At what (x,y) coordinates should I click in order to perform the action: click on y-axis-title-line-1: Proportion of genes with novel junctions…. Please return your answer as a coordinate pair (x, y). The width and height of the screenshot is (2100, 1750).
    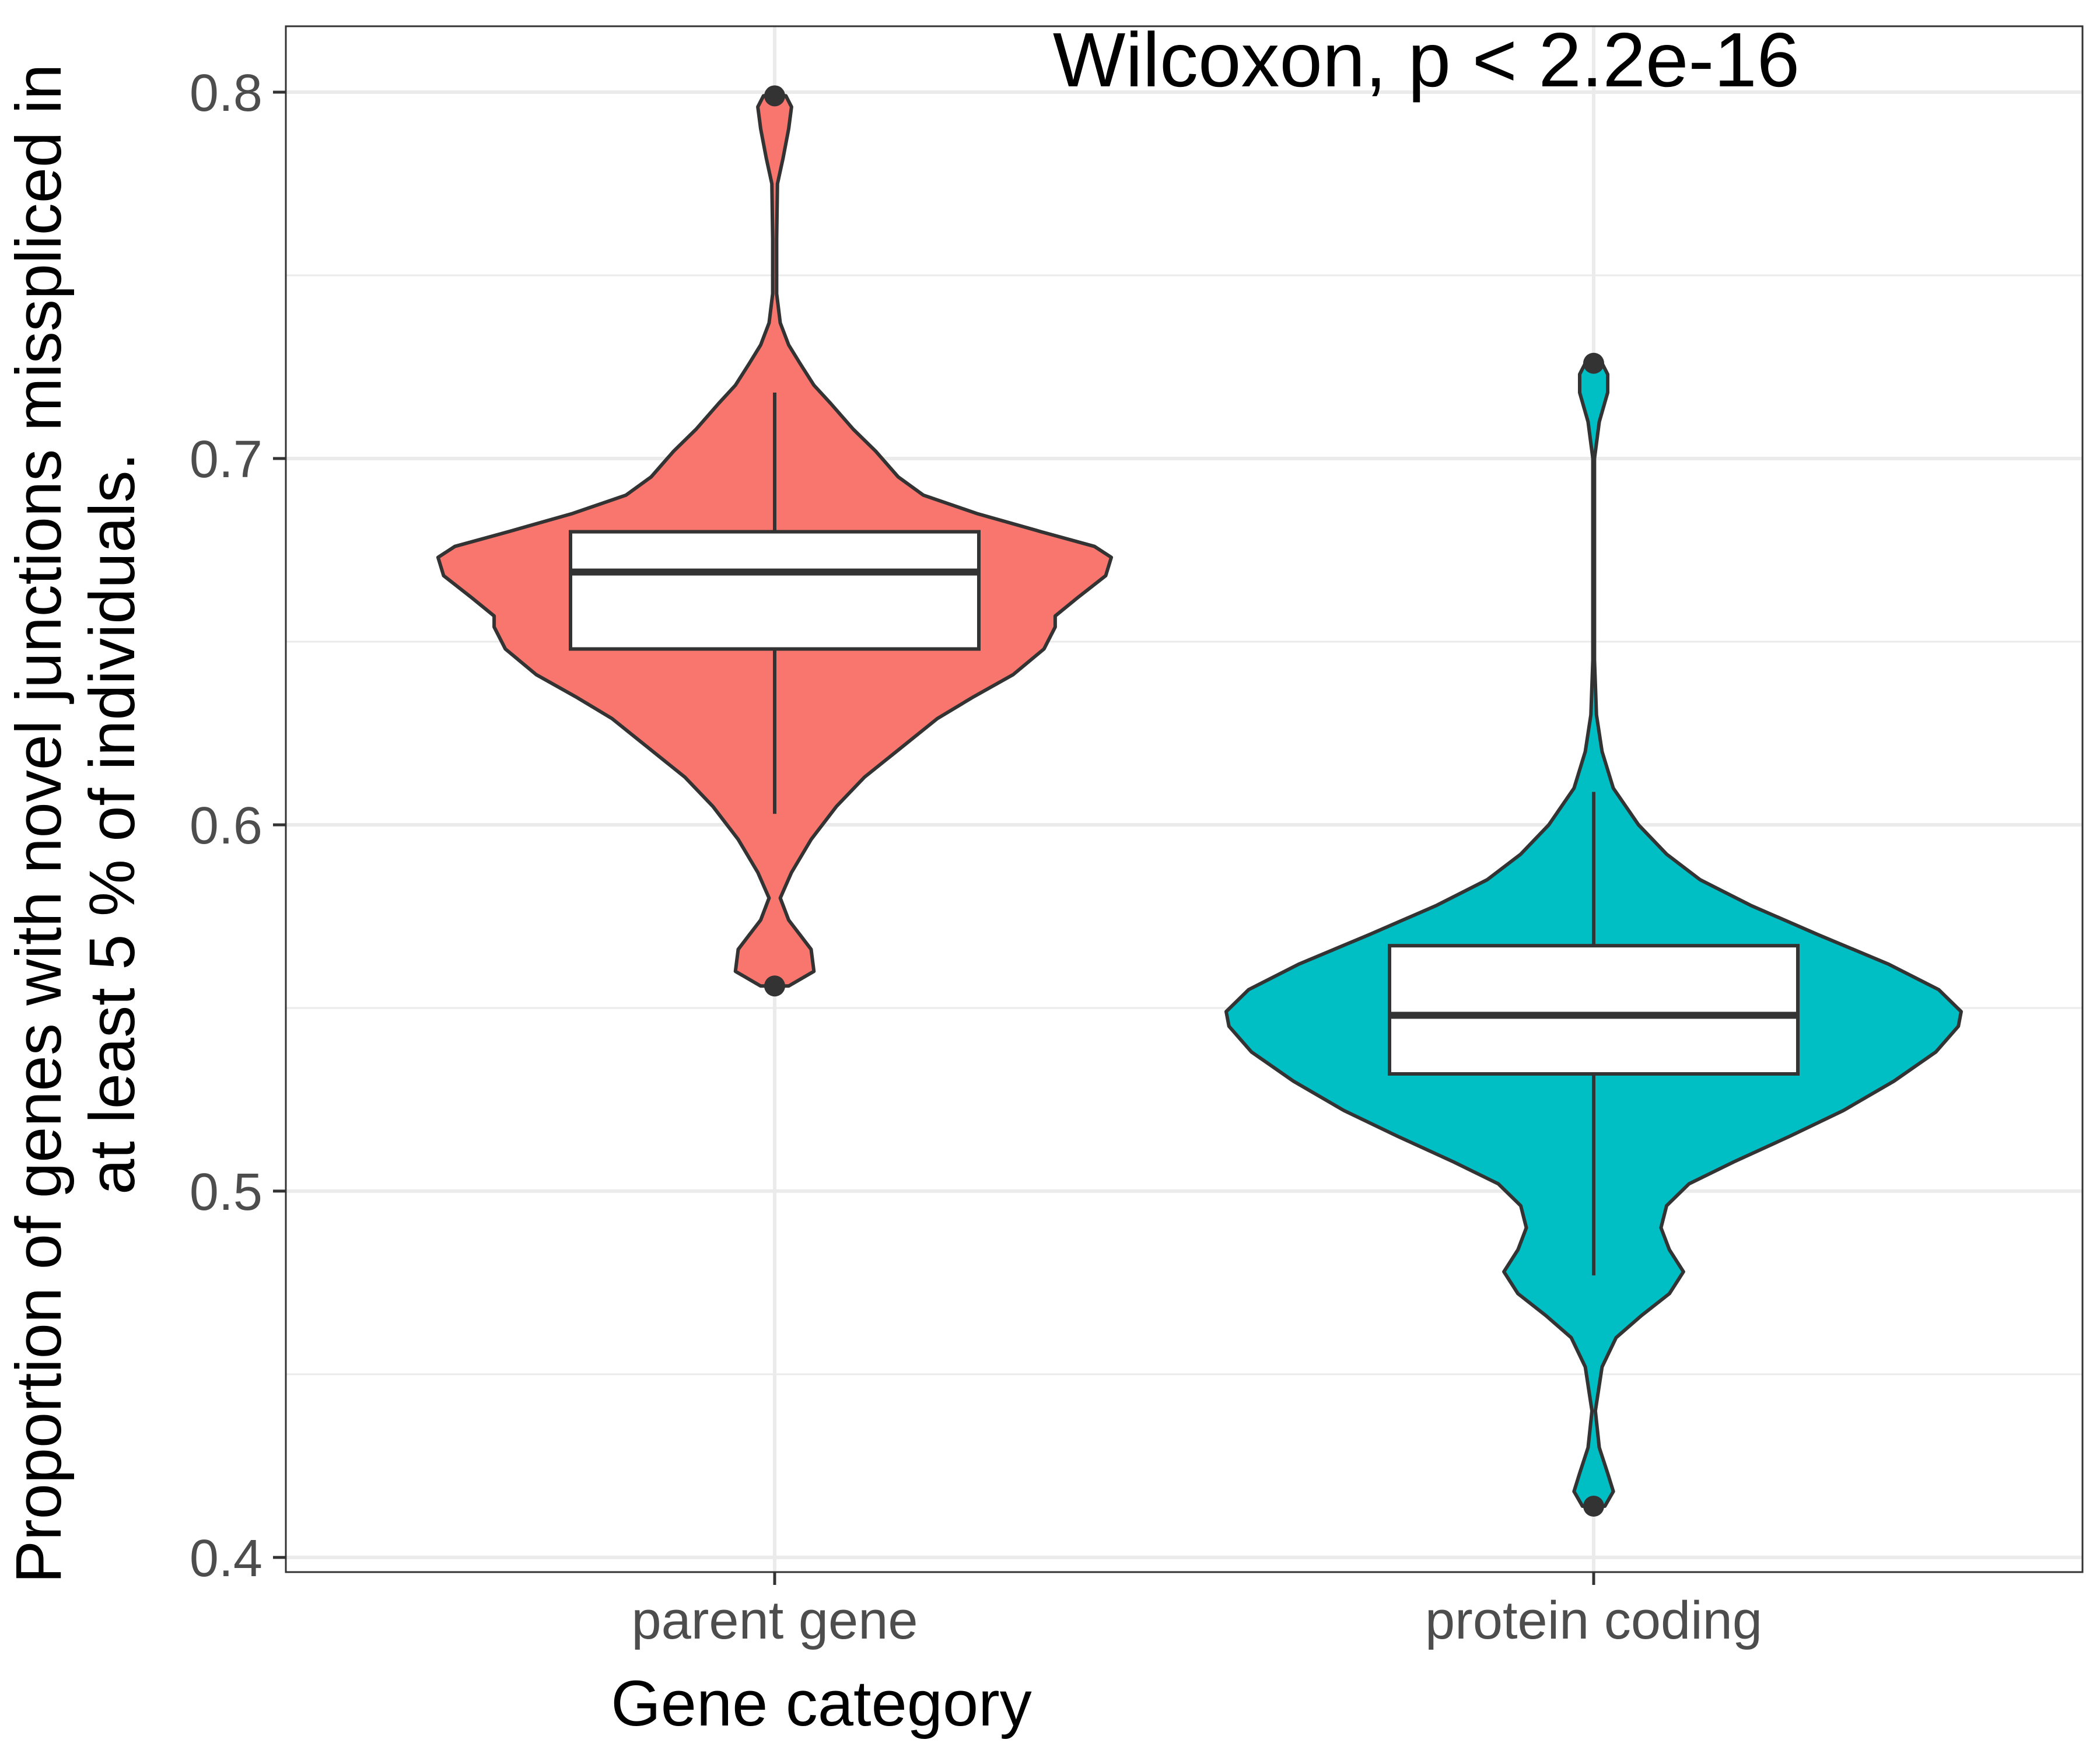
    Looking at the image, I should click on (39, 824).